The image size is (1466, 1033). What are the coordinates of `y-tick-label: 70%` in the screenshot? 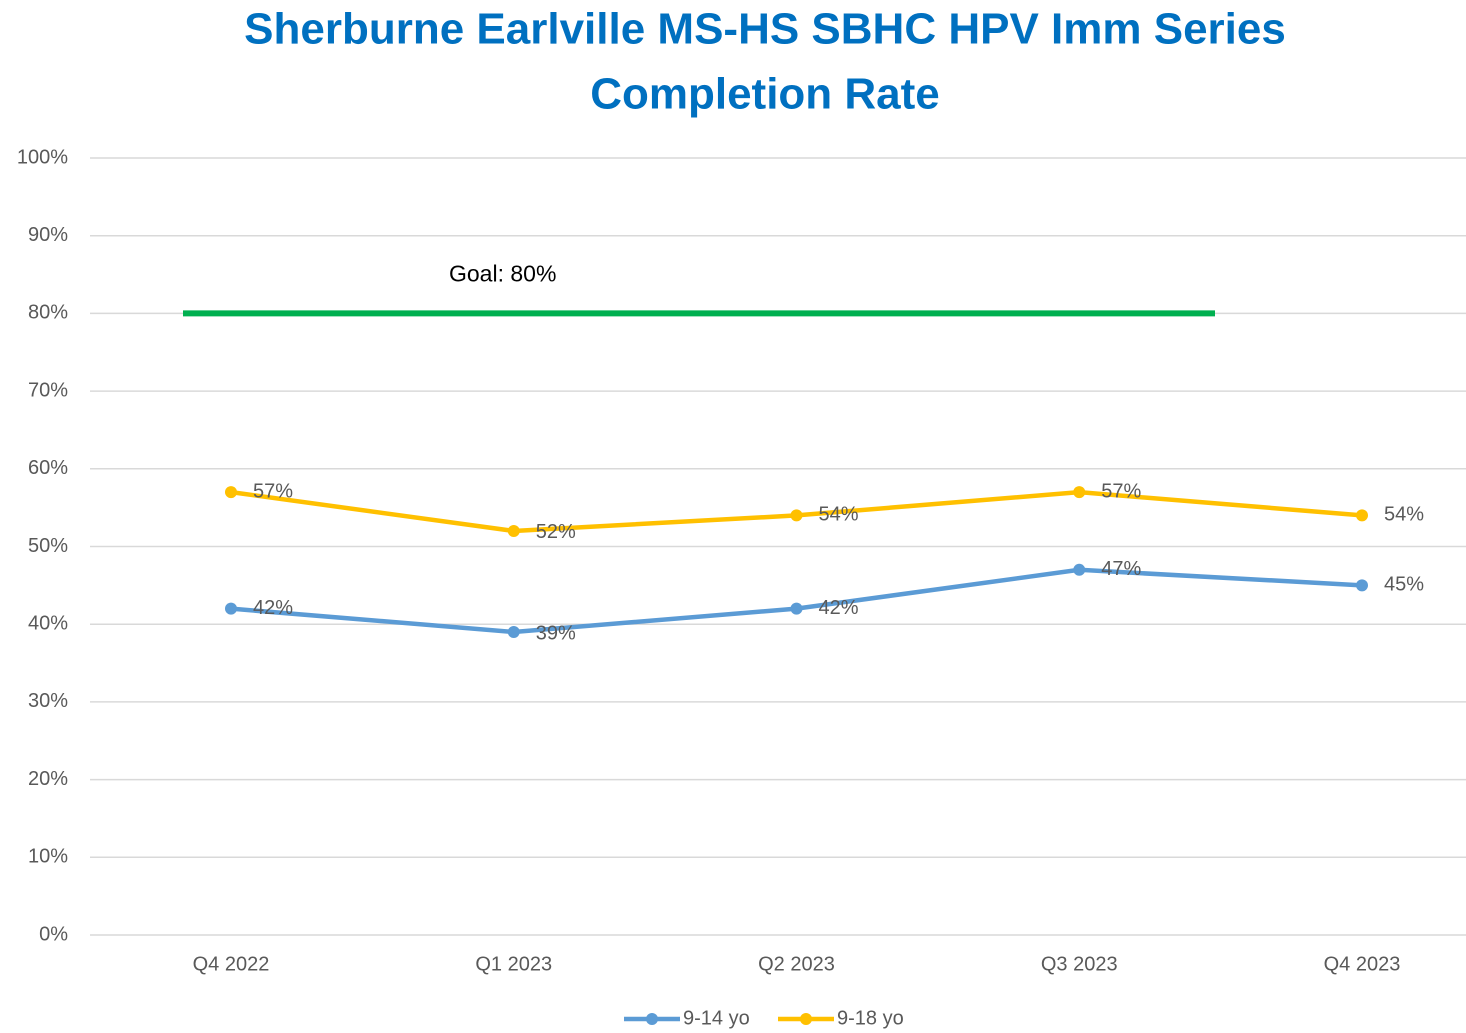 It's located at (48, 390).